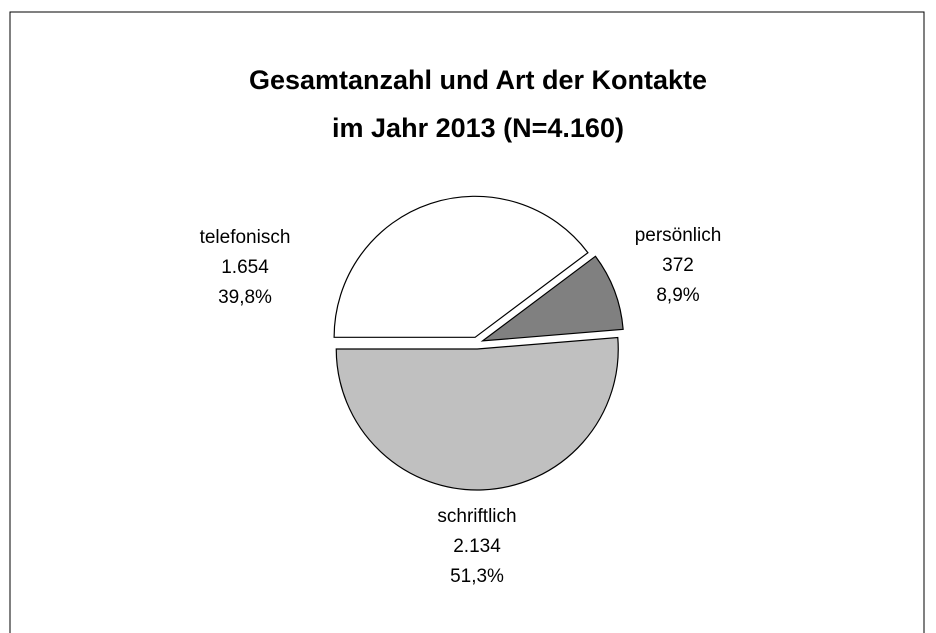 The image size is (936, 633). Describe the element at coordinates (477, 546) in the screenshot. I see `value-label: 2.134` at that location.